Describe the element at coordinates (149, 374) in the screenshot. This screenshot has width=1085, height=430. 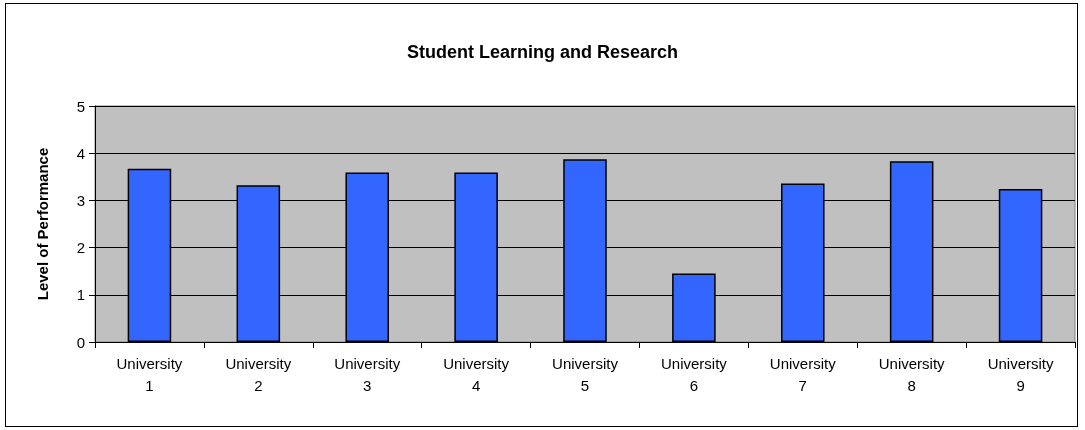
I see `x-tick-label: University 1` at that location.